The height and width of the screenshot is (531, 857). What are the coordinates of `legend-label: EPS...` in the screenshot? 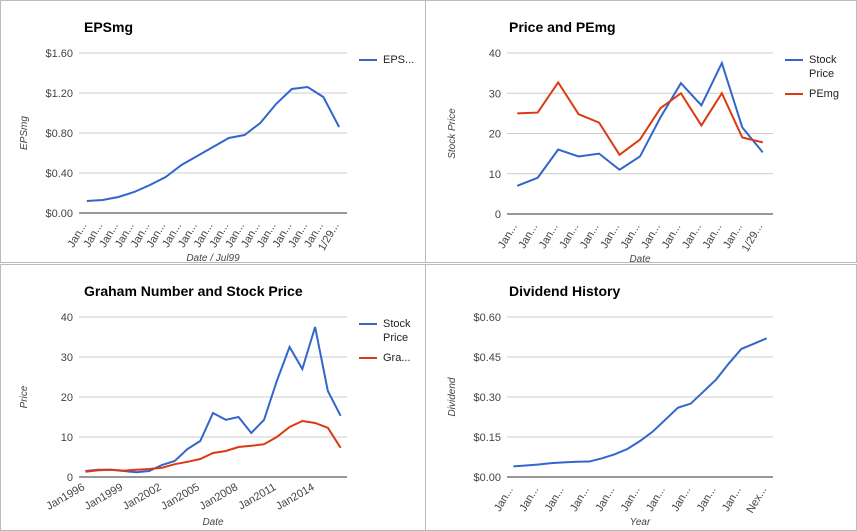 It's located at (399, 60).